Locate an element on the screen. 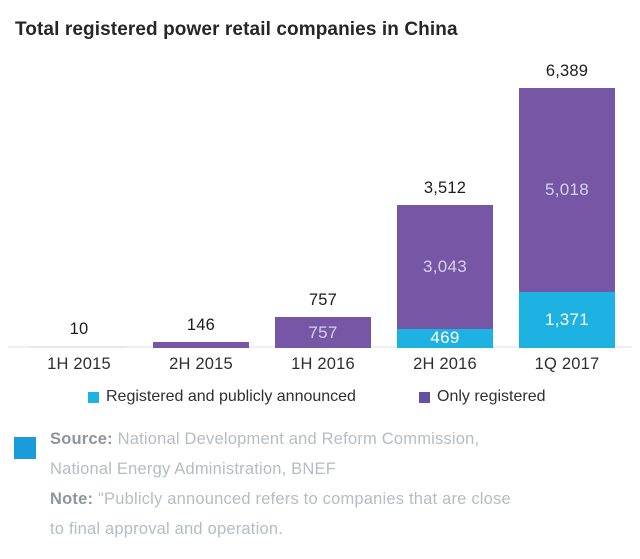  x-axis-label: 1H 2015 is located at coordinates (79, 364).